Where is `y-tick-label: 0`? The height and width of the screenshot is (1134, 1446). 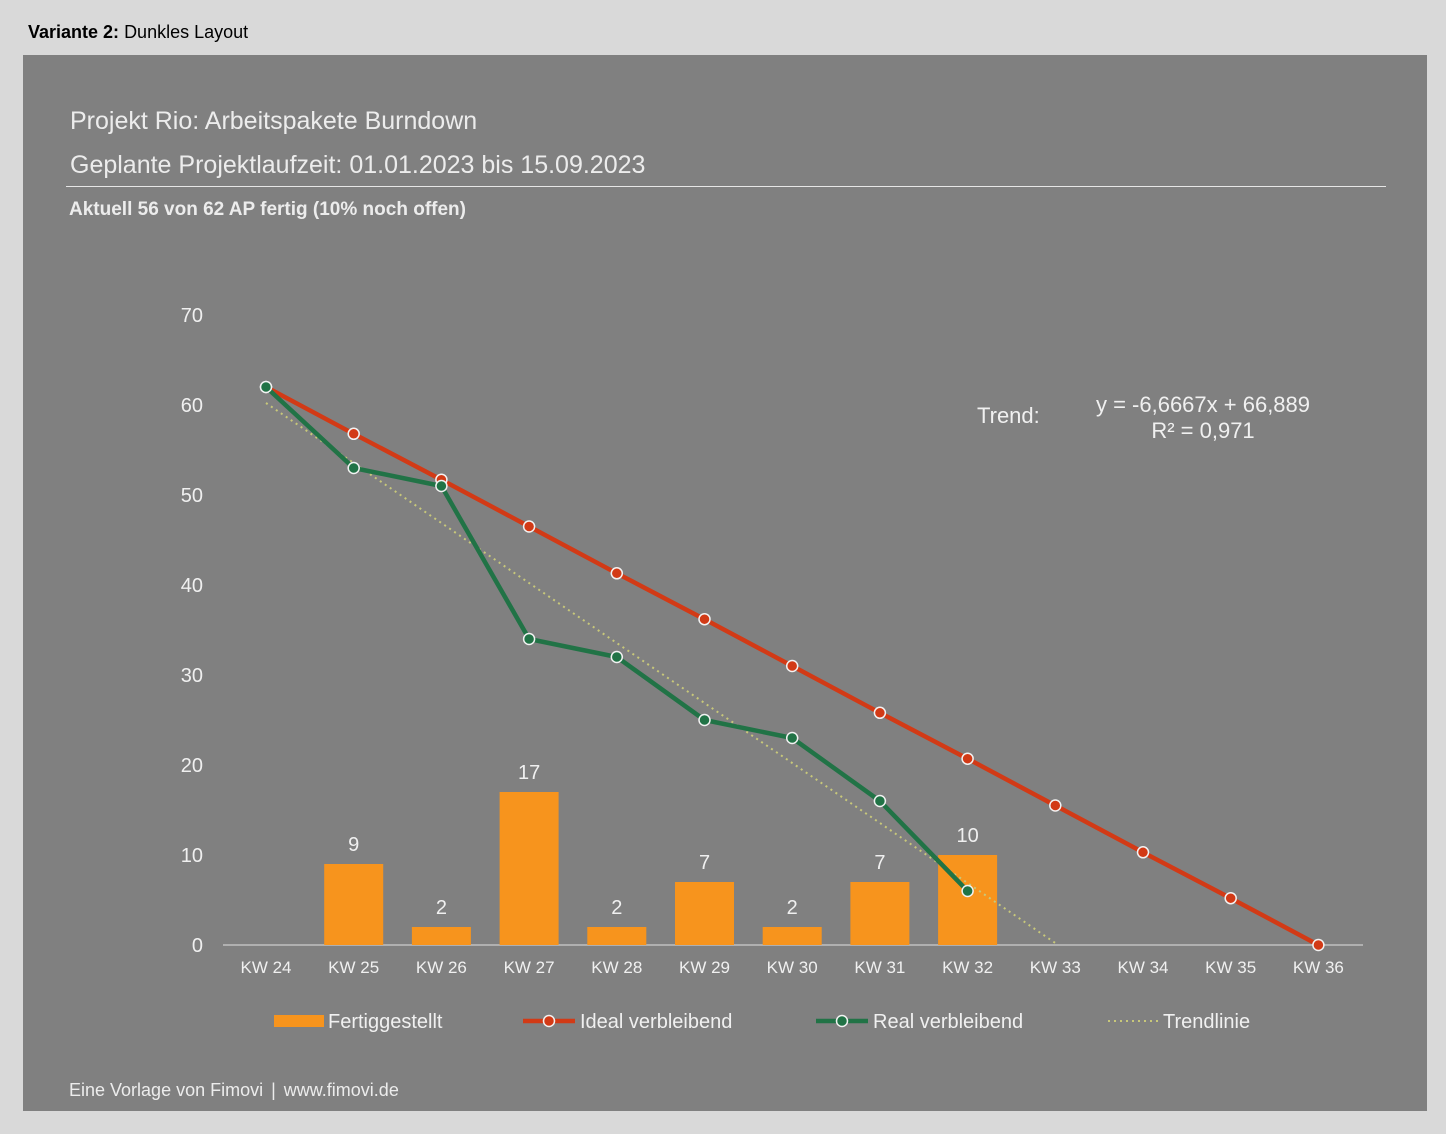
y-tick-label: 0 is located at coordinates (197, 946).